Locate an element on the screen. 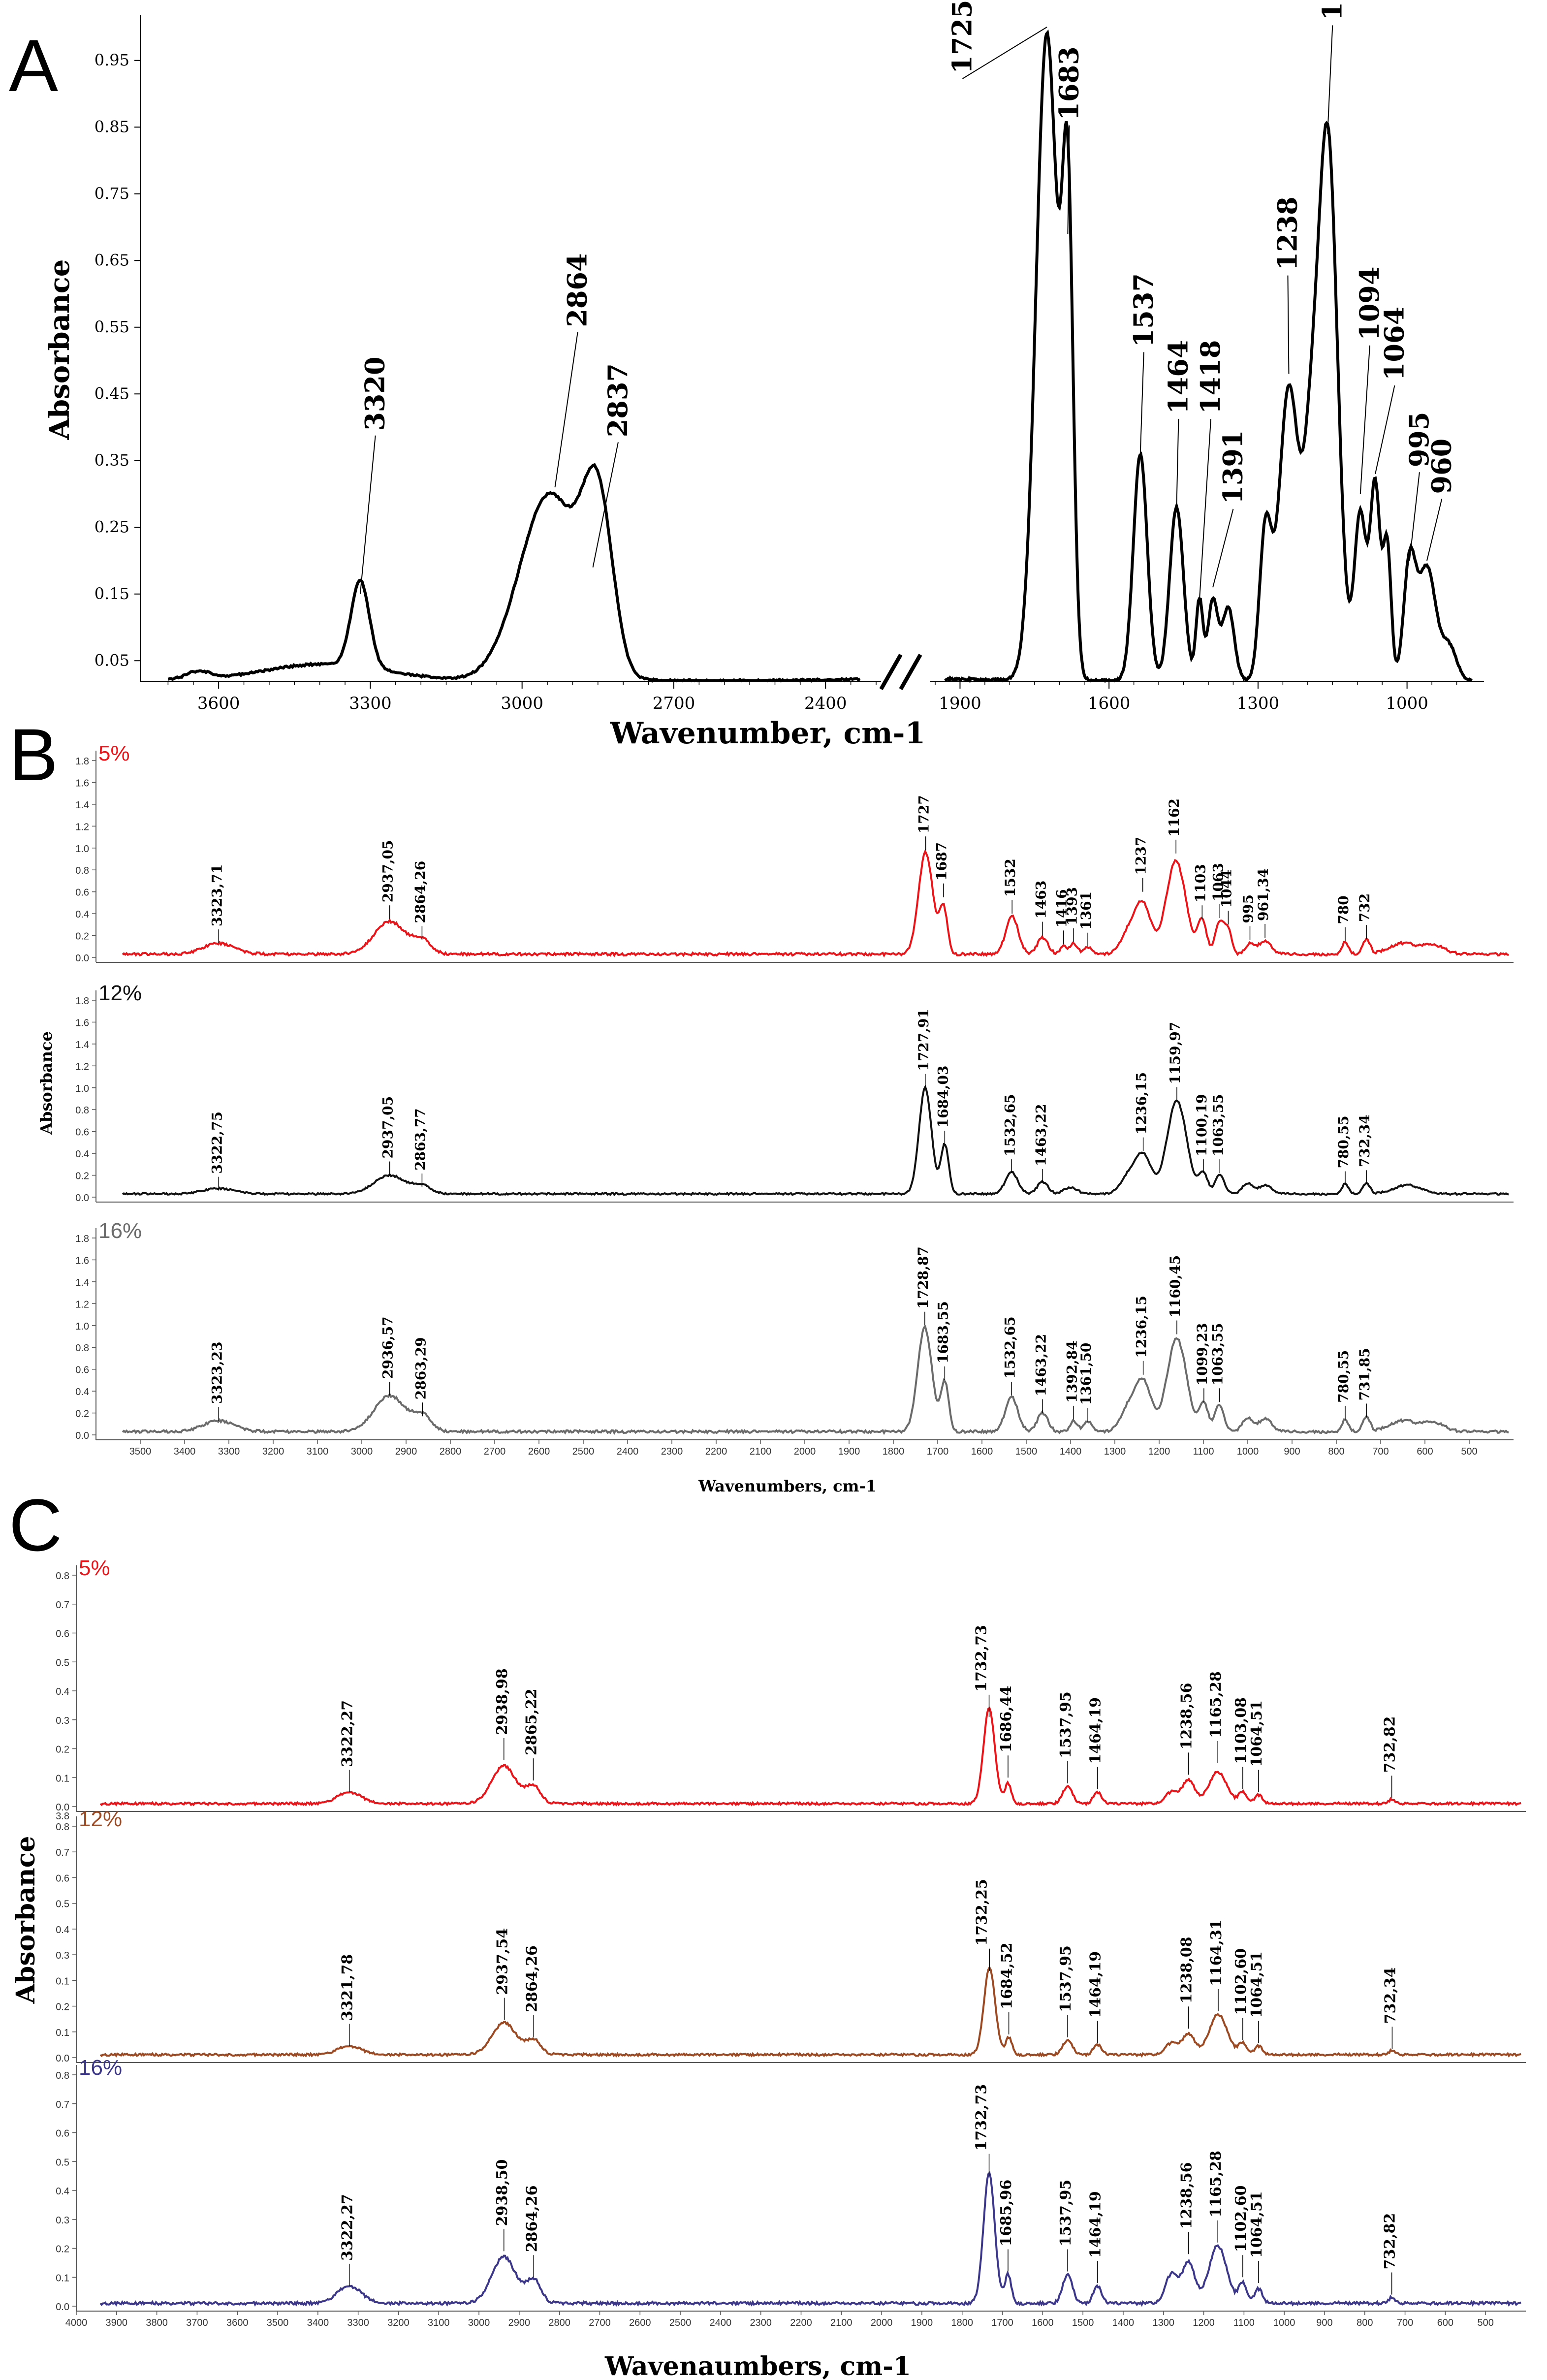 The height and width of the screenshot is (2380, 1547). peak-label: 1532 is located at coordinates (1010, 877).